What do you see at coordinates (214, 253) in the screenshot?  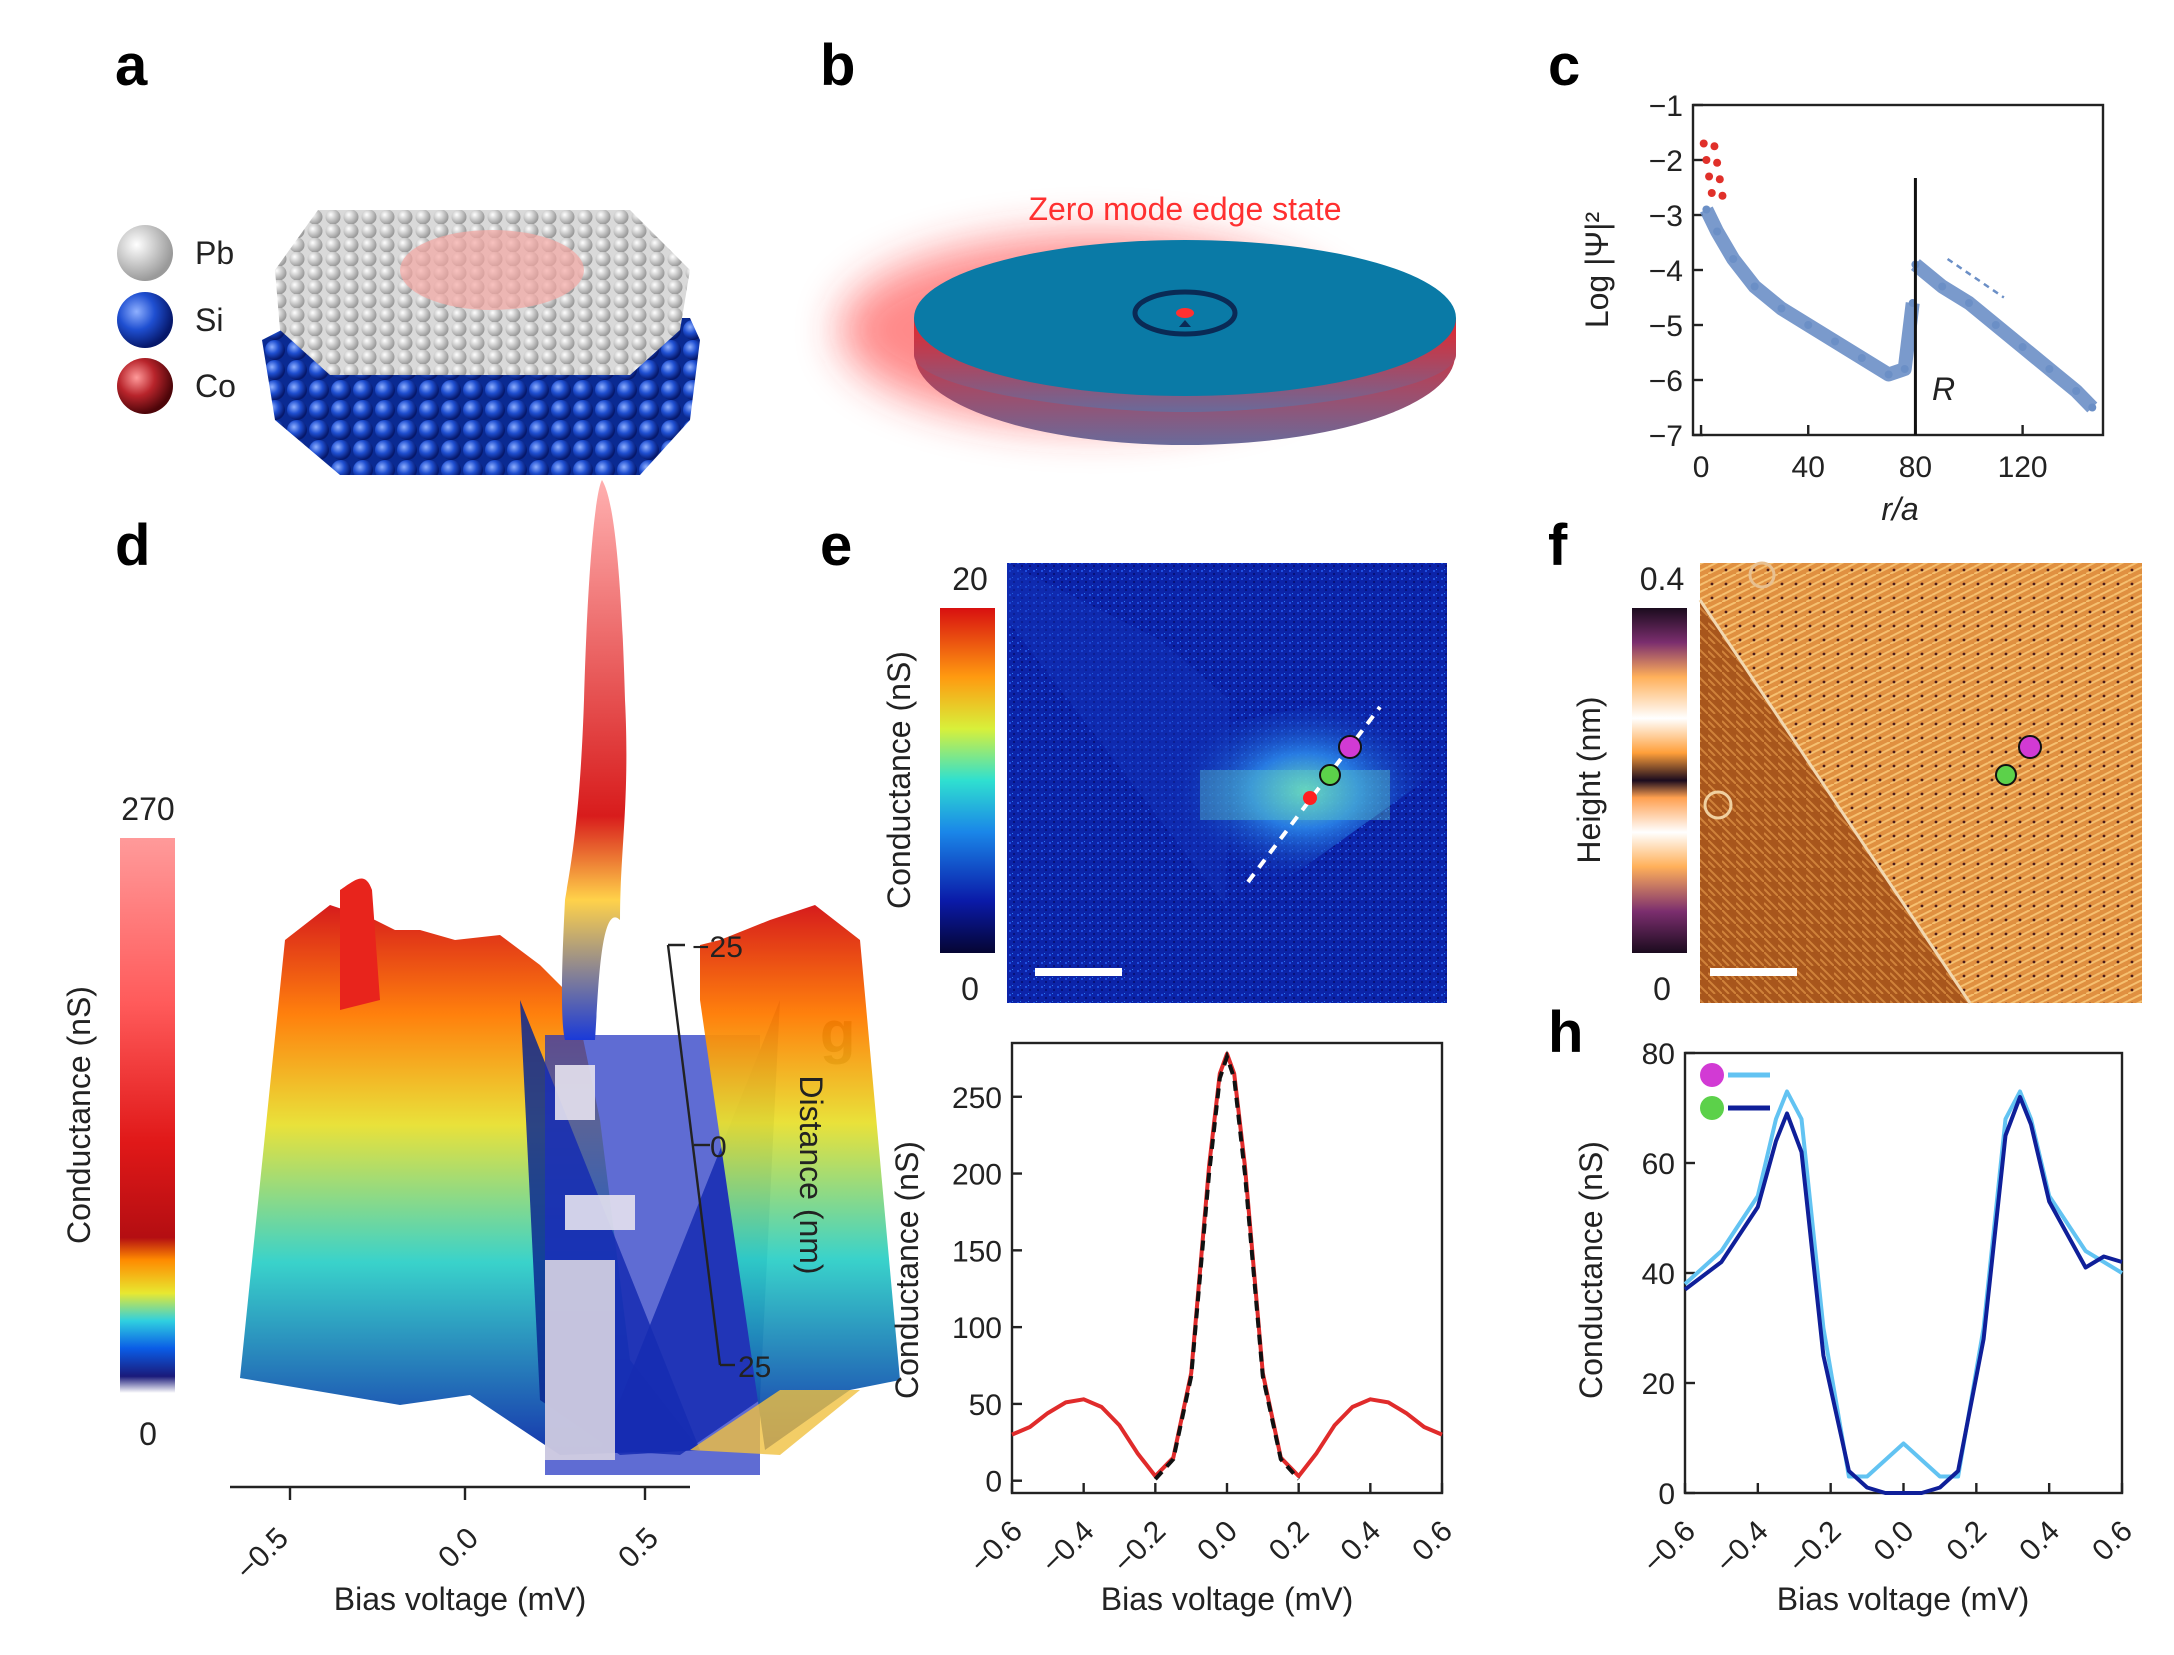 I see `legend-pb-label: Pb` at bounding box center [214, 253].